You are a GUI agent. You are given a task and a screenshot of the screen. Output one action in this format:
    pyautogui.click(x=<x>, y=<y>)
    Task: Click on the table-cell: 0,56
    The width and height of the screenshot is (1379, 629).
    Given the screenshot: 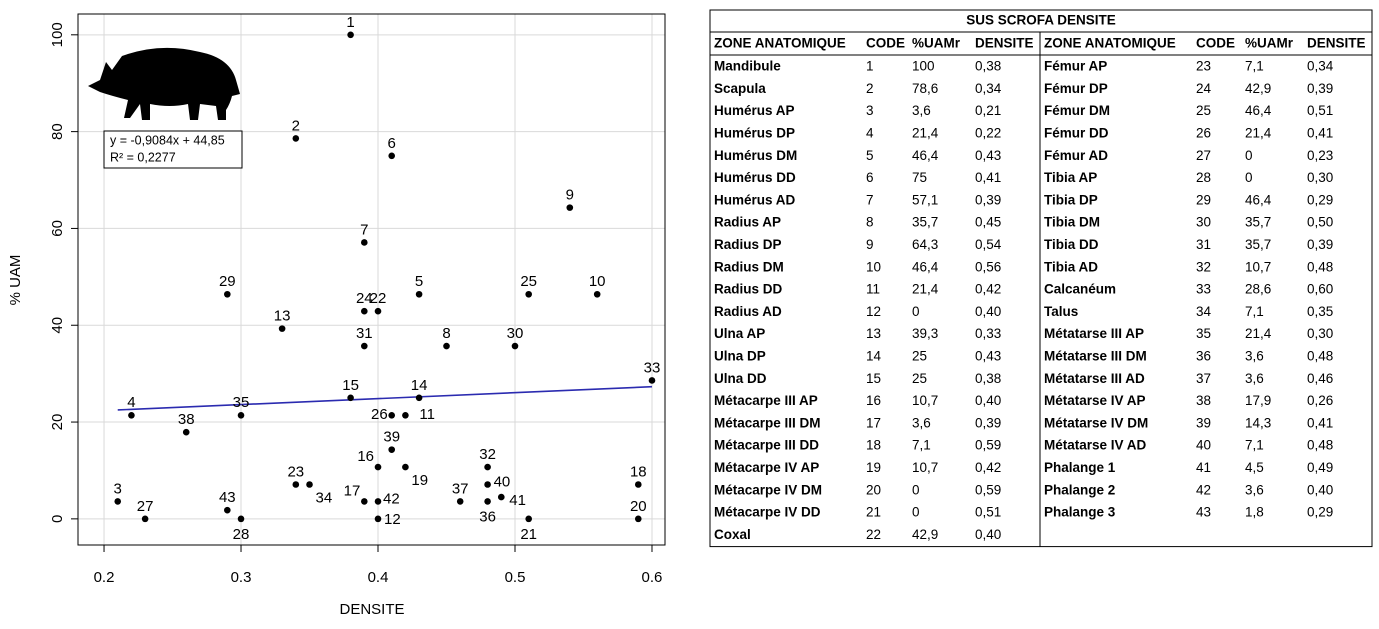 What is the action you would take?
    pyautogui.click(x=988, y=266)
    